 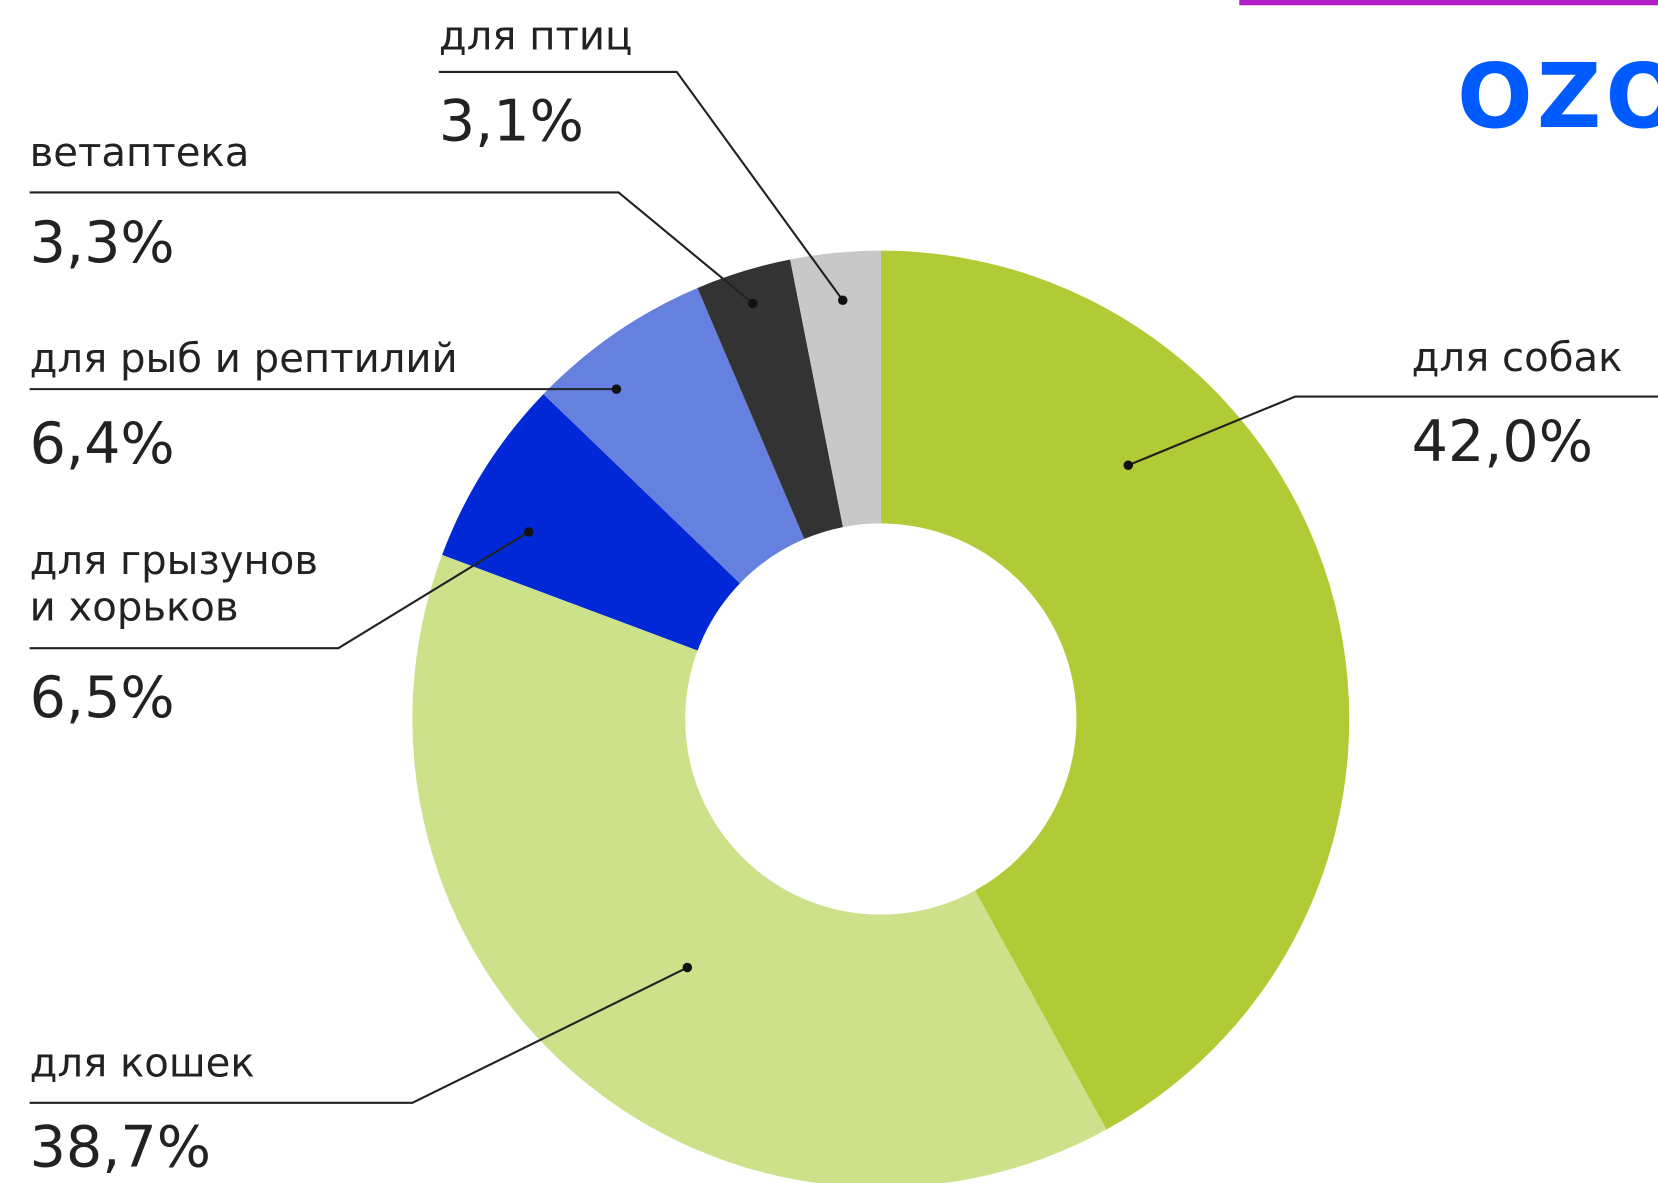 I want to click on value-label: 42,0%, so click(x=1502, y=441).